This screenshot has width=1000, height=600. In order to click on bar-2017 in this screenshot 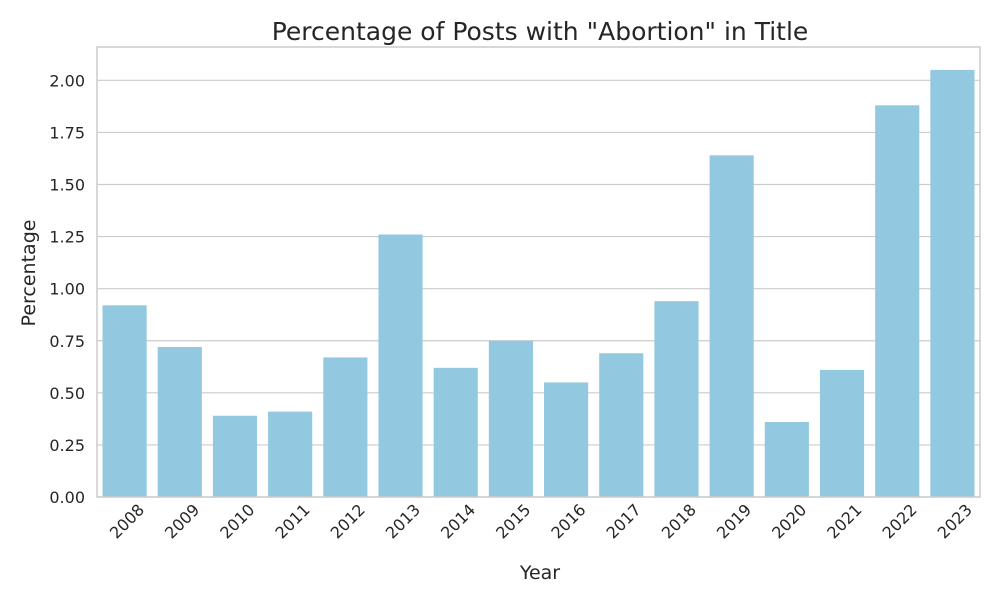, I will do `click(621, 425)`.